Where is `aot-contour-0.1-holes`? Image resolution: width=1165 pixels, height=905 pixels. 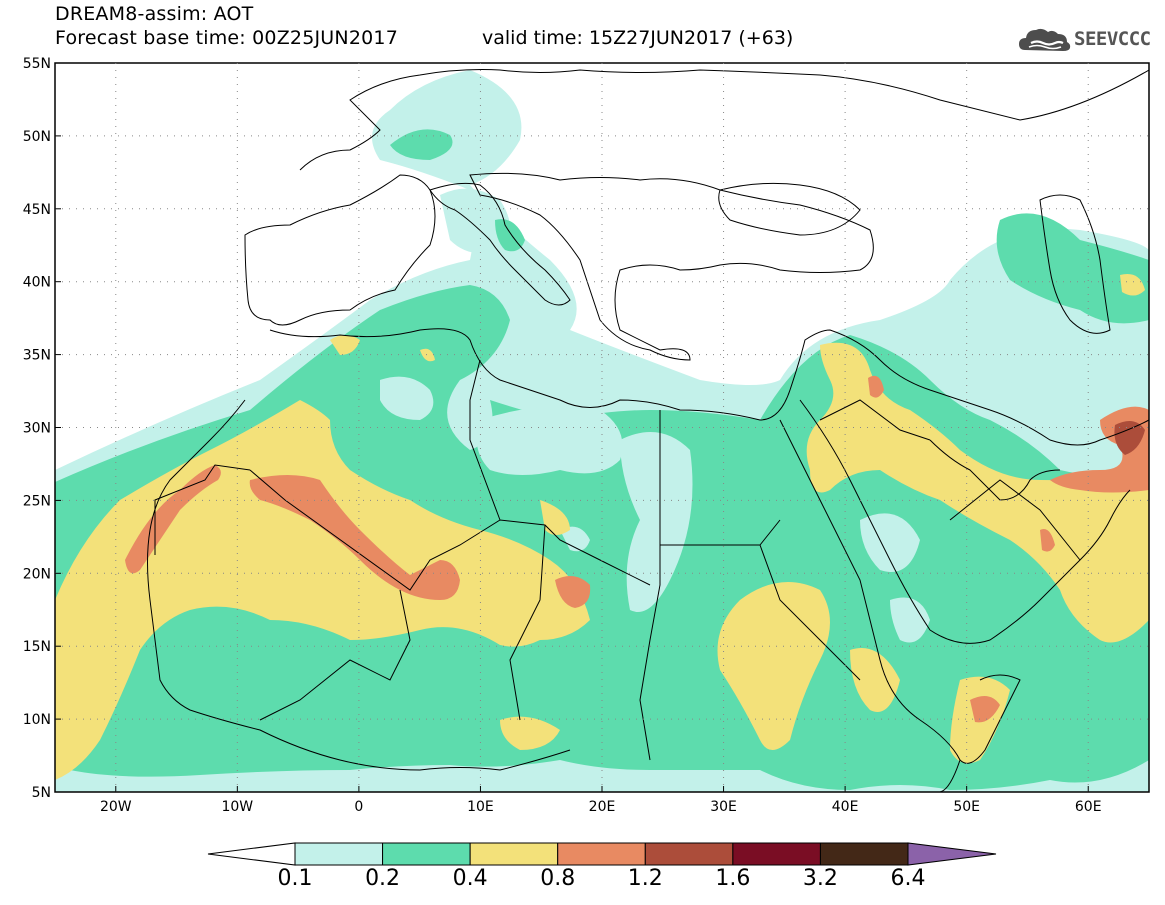
aot-contour-0.1-holes is located at coordinates (655, 509).